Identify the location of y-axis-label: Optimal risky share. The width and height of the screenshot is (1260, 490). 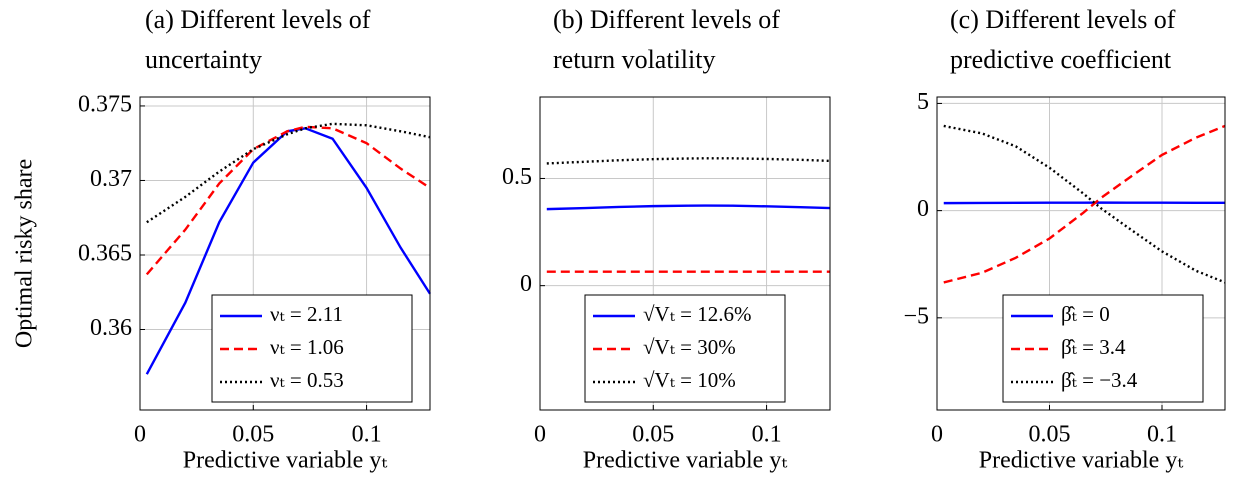
(25, 253).